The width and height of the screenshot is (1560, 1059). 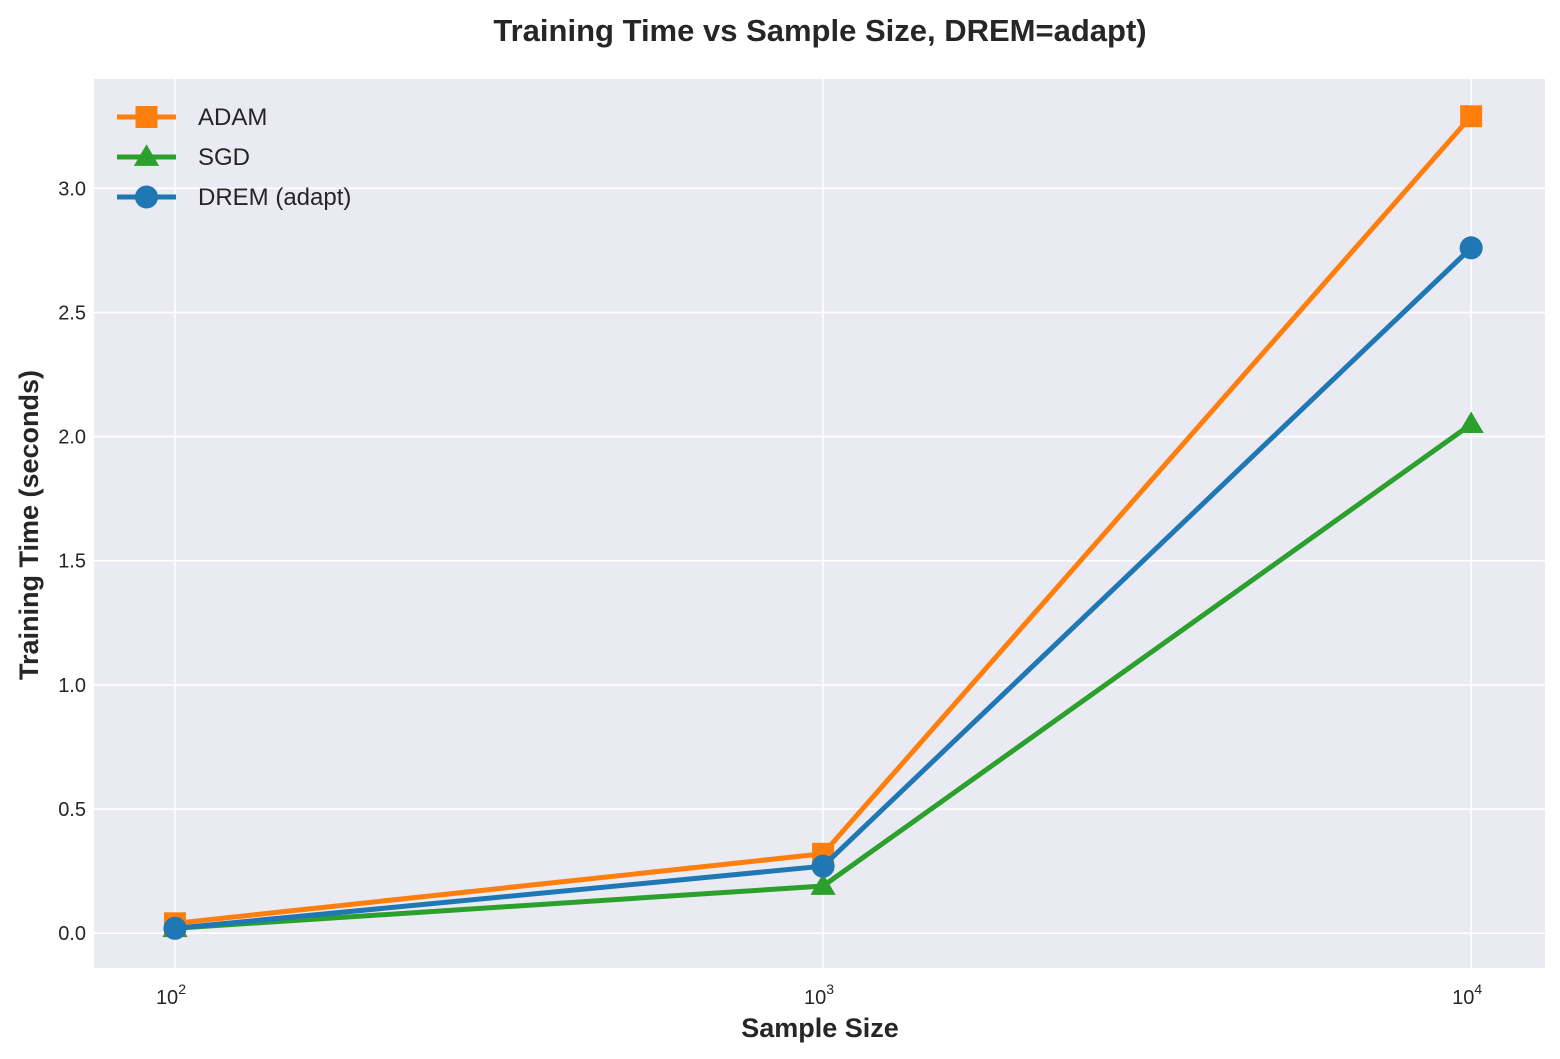 I want to click on y-tick-label: 1.5, so click(x=72, y=562).